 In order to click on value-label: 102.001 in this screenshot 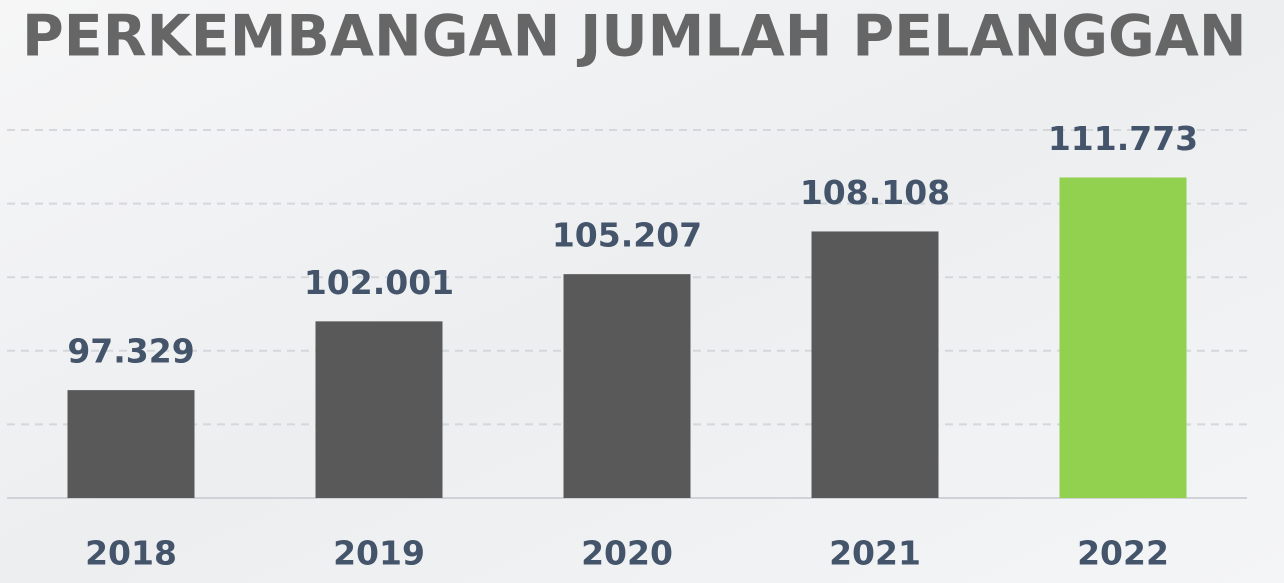, I will do `click(379, 282)`.